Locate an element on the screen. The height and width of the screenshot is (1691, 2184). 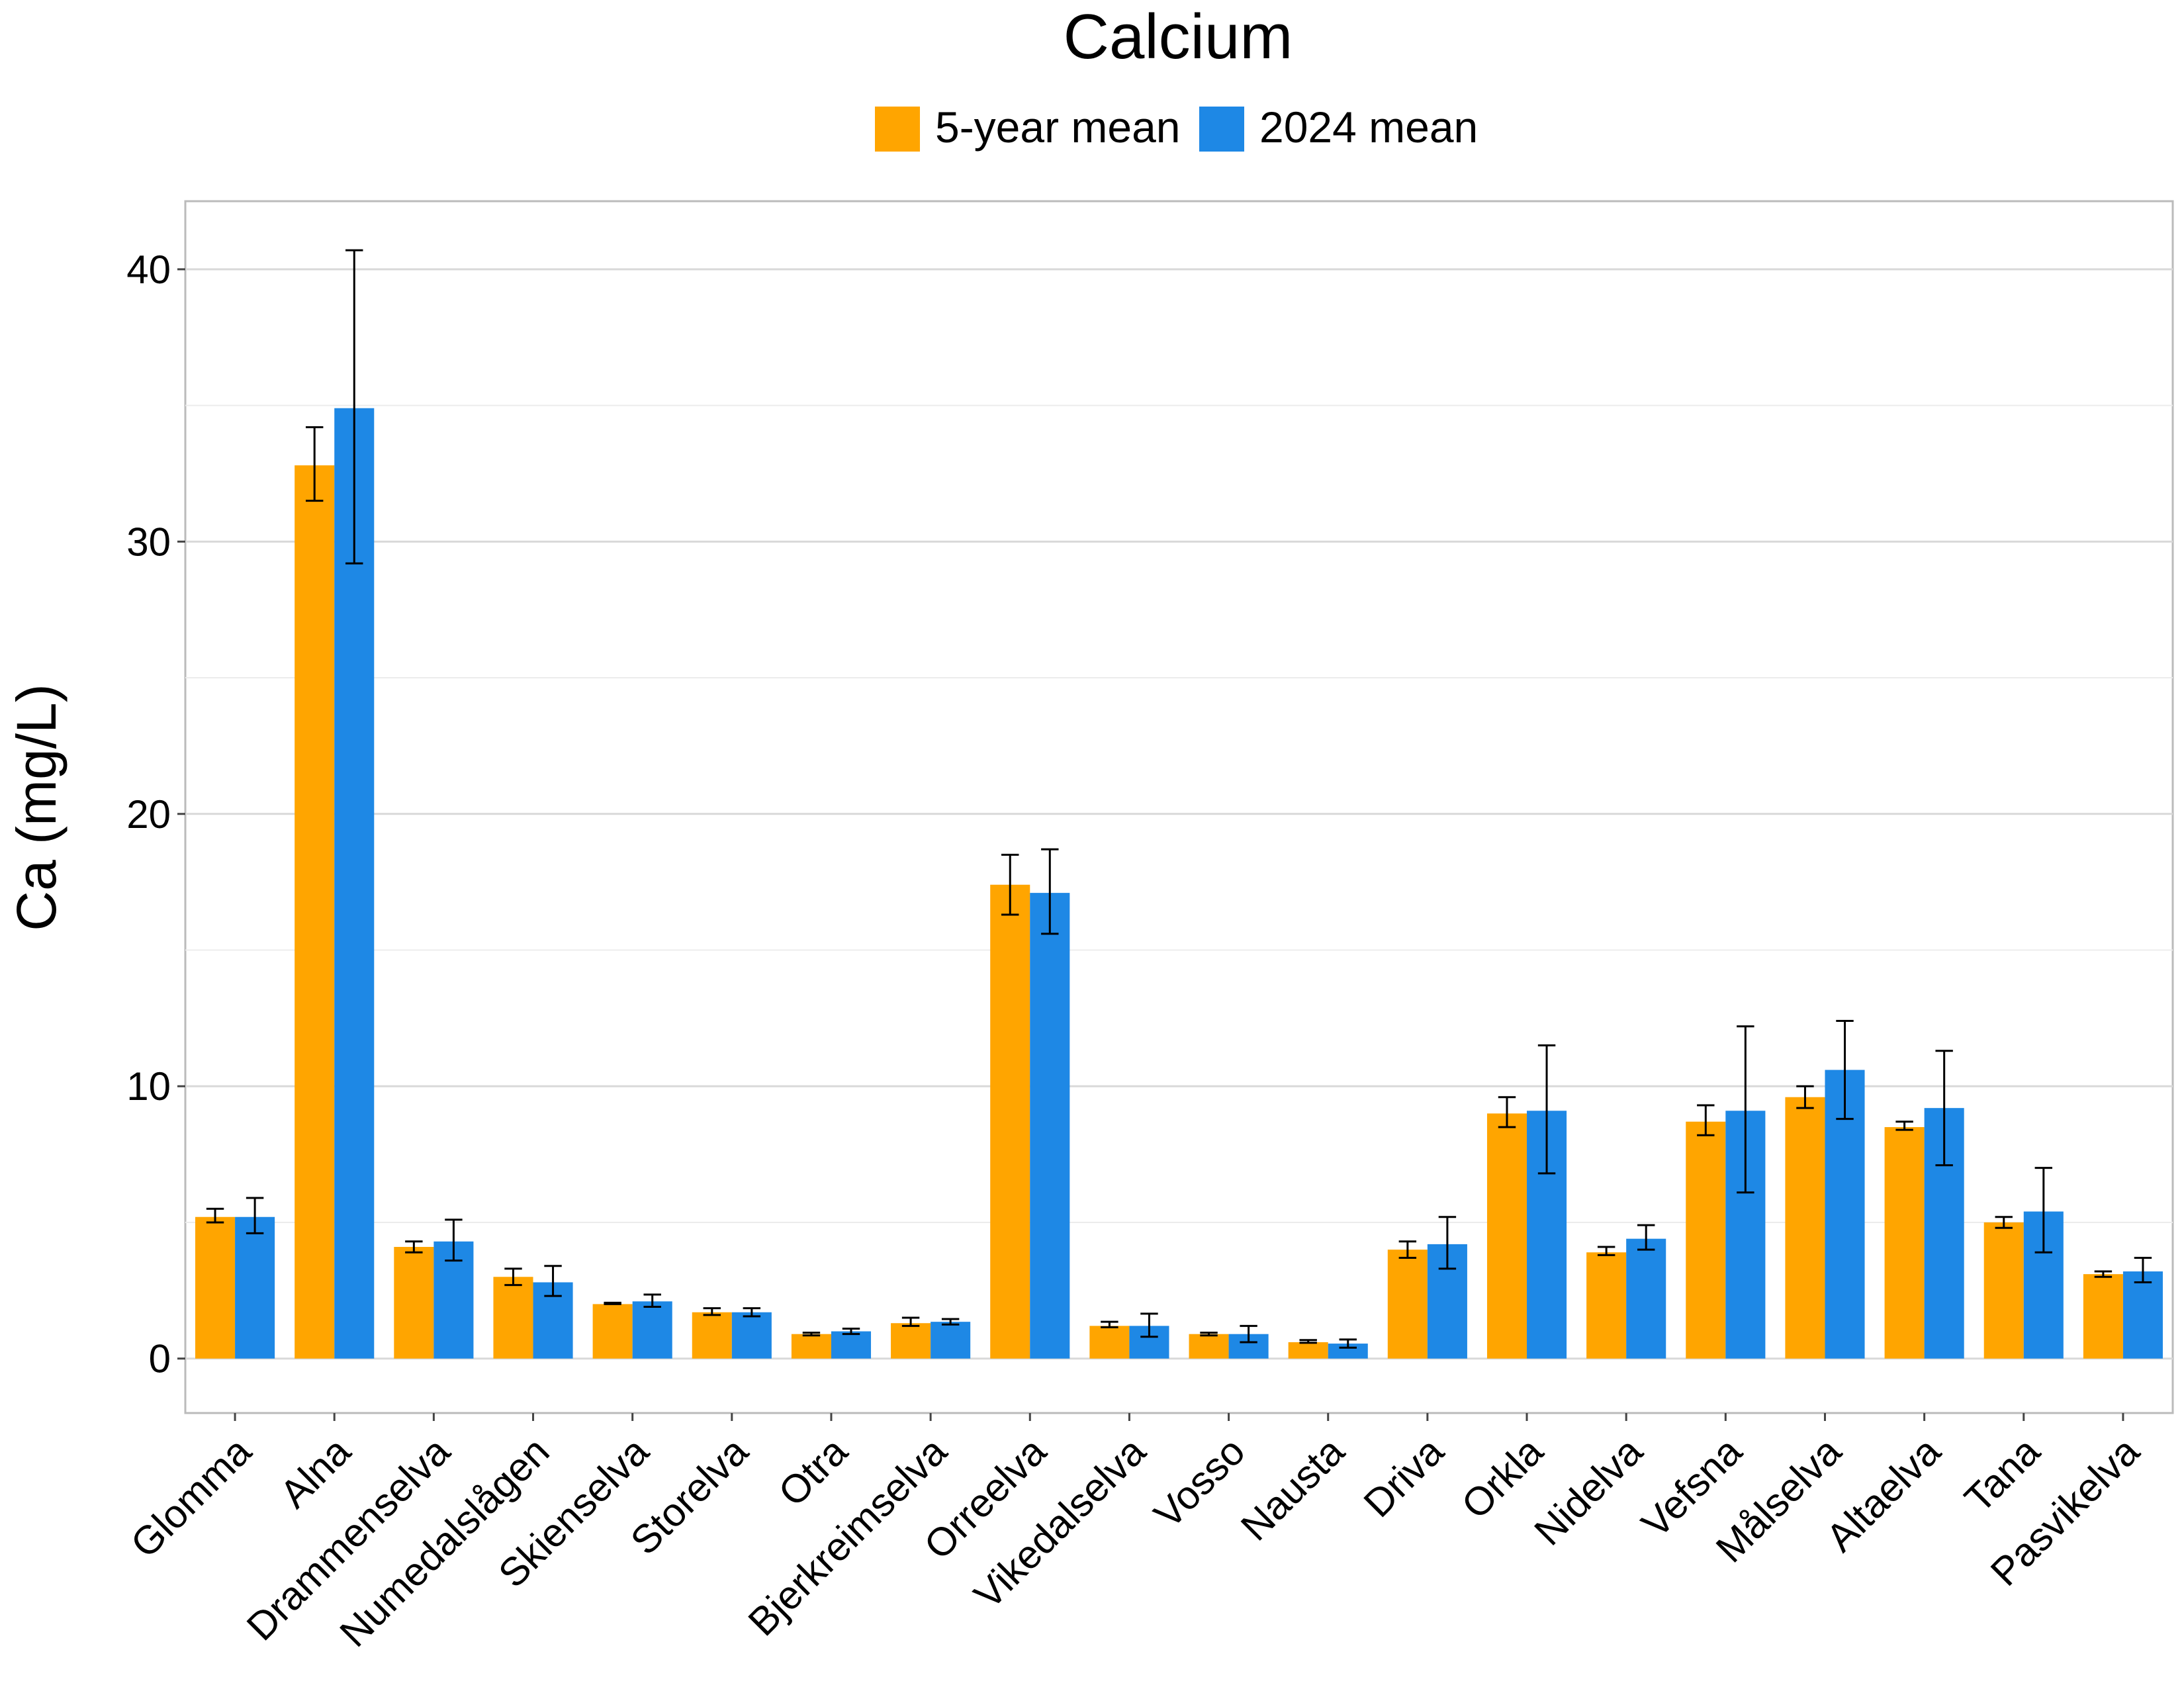
y-axis-title: Ca (mg/L) is located at coordinates (36, 807).